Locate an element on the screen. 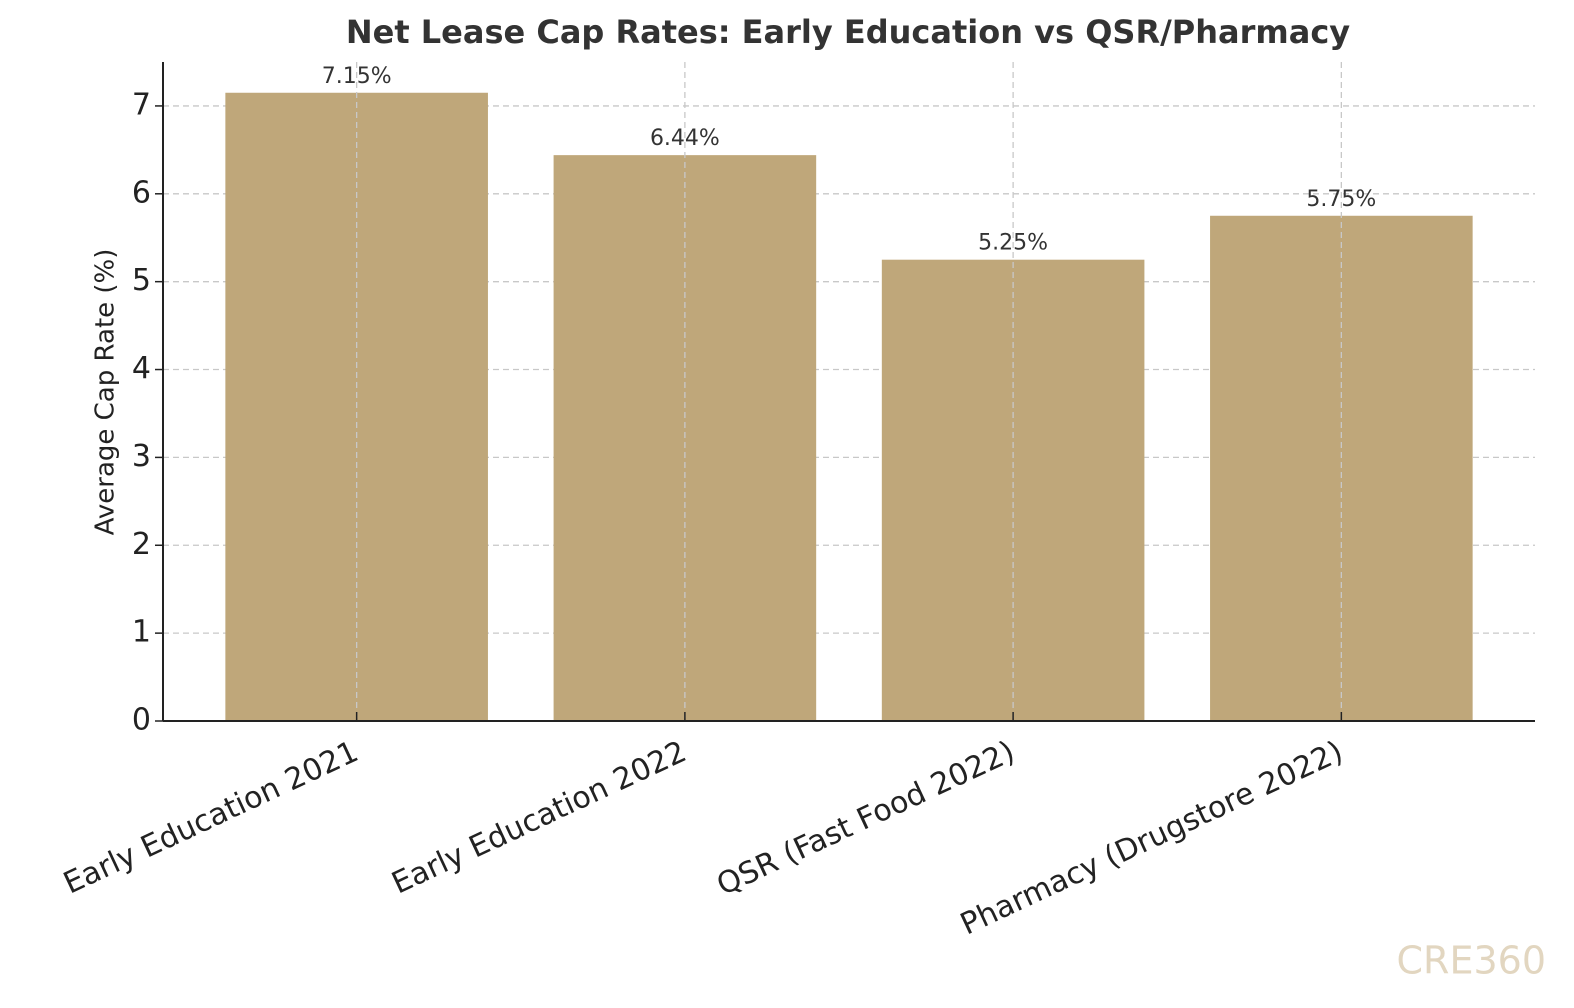  y-tick-label: 4 is located at coordinates (141, 368).